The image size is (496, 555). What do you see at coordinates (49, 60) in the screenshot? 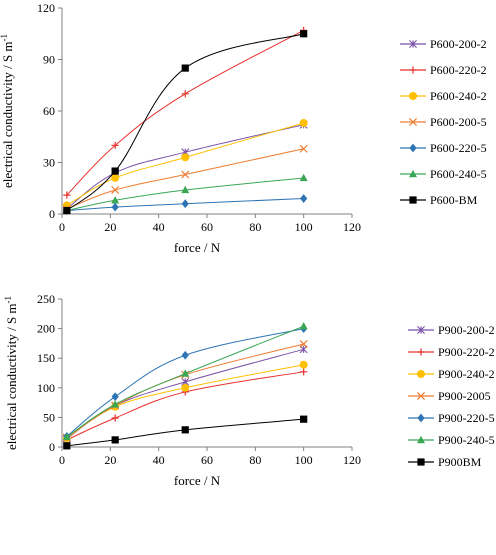
I see `y-tick-label: 90` at bounding box center [49, 60].